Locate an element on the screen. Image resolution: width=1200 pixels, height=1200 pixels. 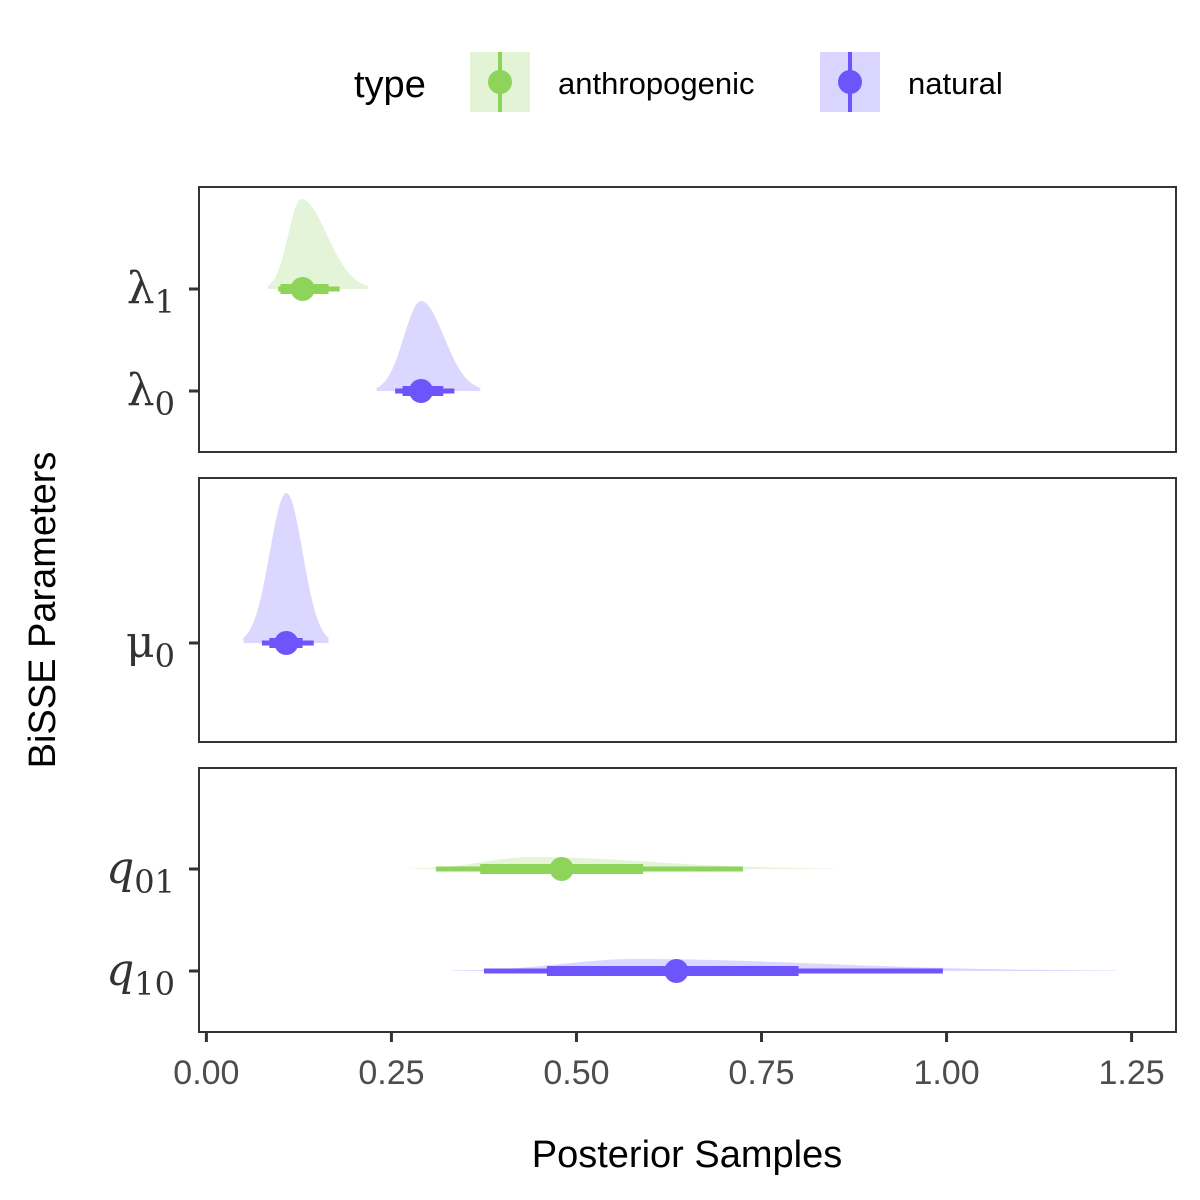
legend-key-natural is located at coordinates (850, 82).